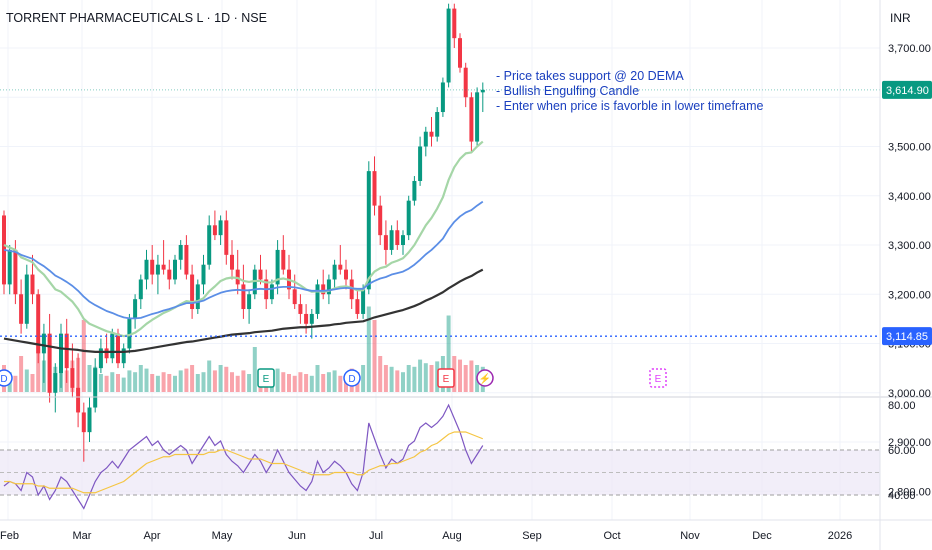 The image size is (932, 550). What do you see at coordinates (485, 378) in the screenshot?
I see `event-marker-split: ⚡` at bounding box center [485, 378].